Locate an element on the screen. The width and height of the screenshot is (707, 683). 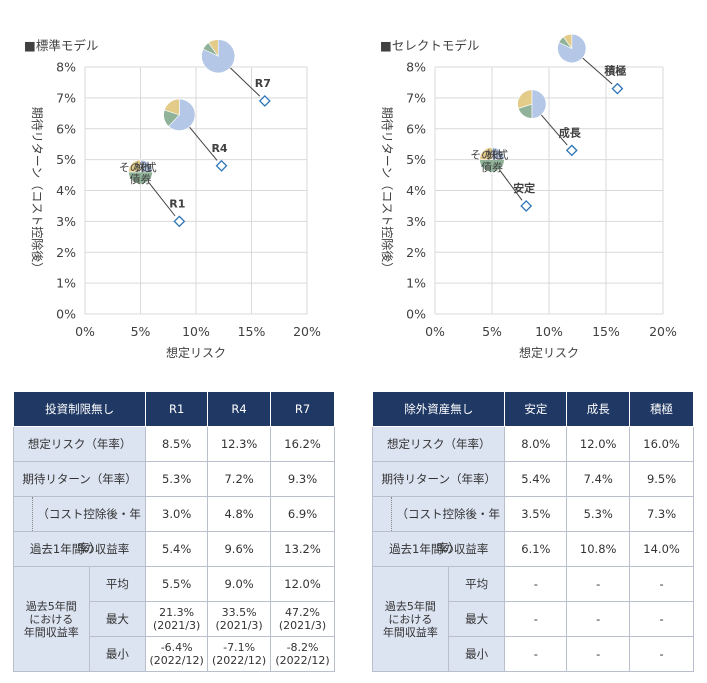
cell-value: 47.2% is located at coordinates (302, 612).